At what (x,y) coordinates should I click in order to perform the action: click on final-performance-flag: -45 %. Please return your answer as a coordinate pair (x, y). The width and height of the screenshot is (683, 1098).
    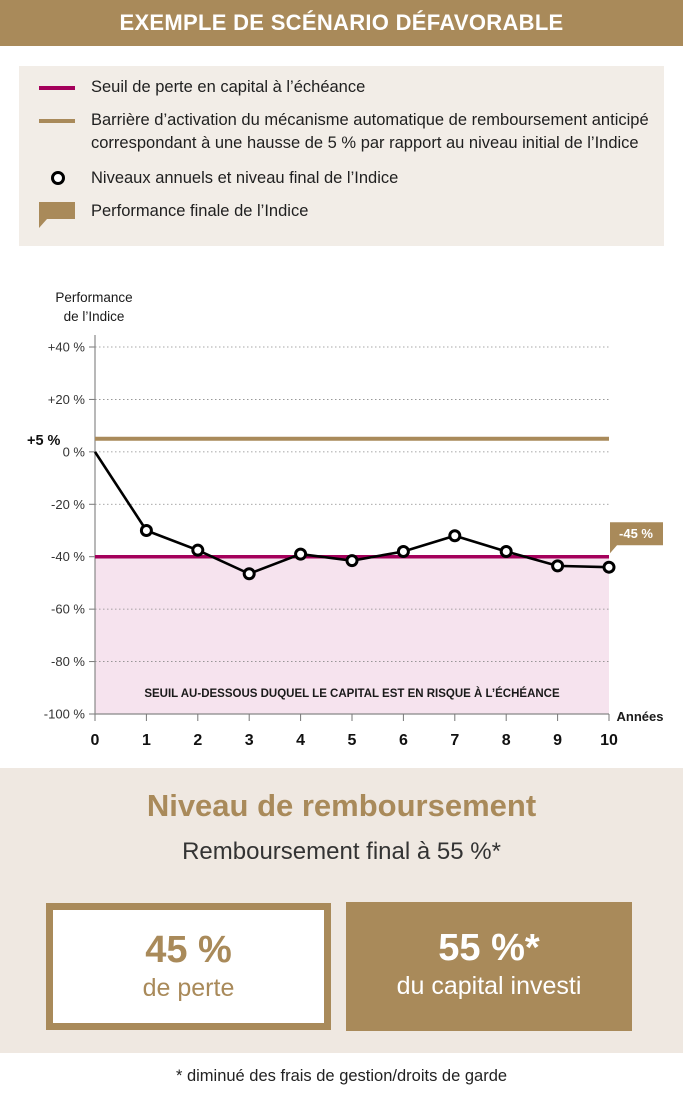
    Looking at the image, I should click on (636, 538).